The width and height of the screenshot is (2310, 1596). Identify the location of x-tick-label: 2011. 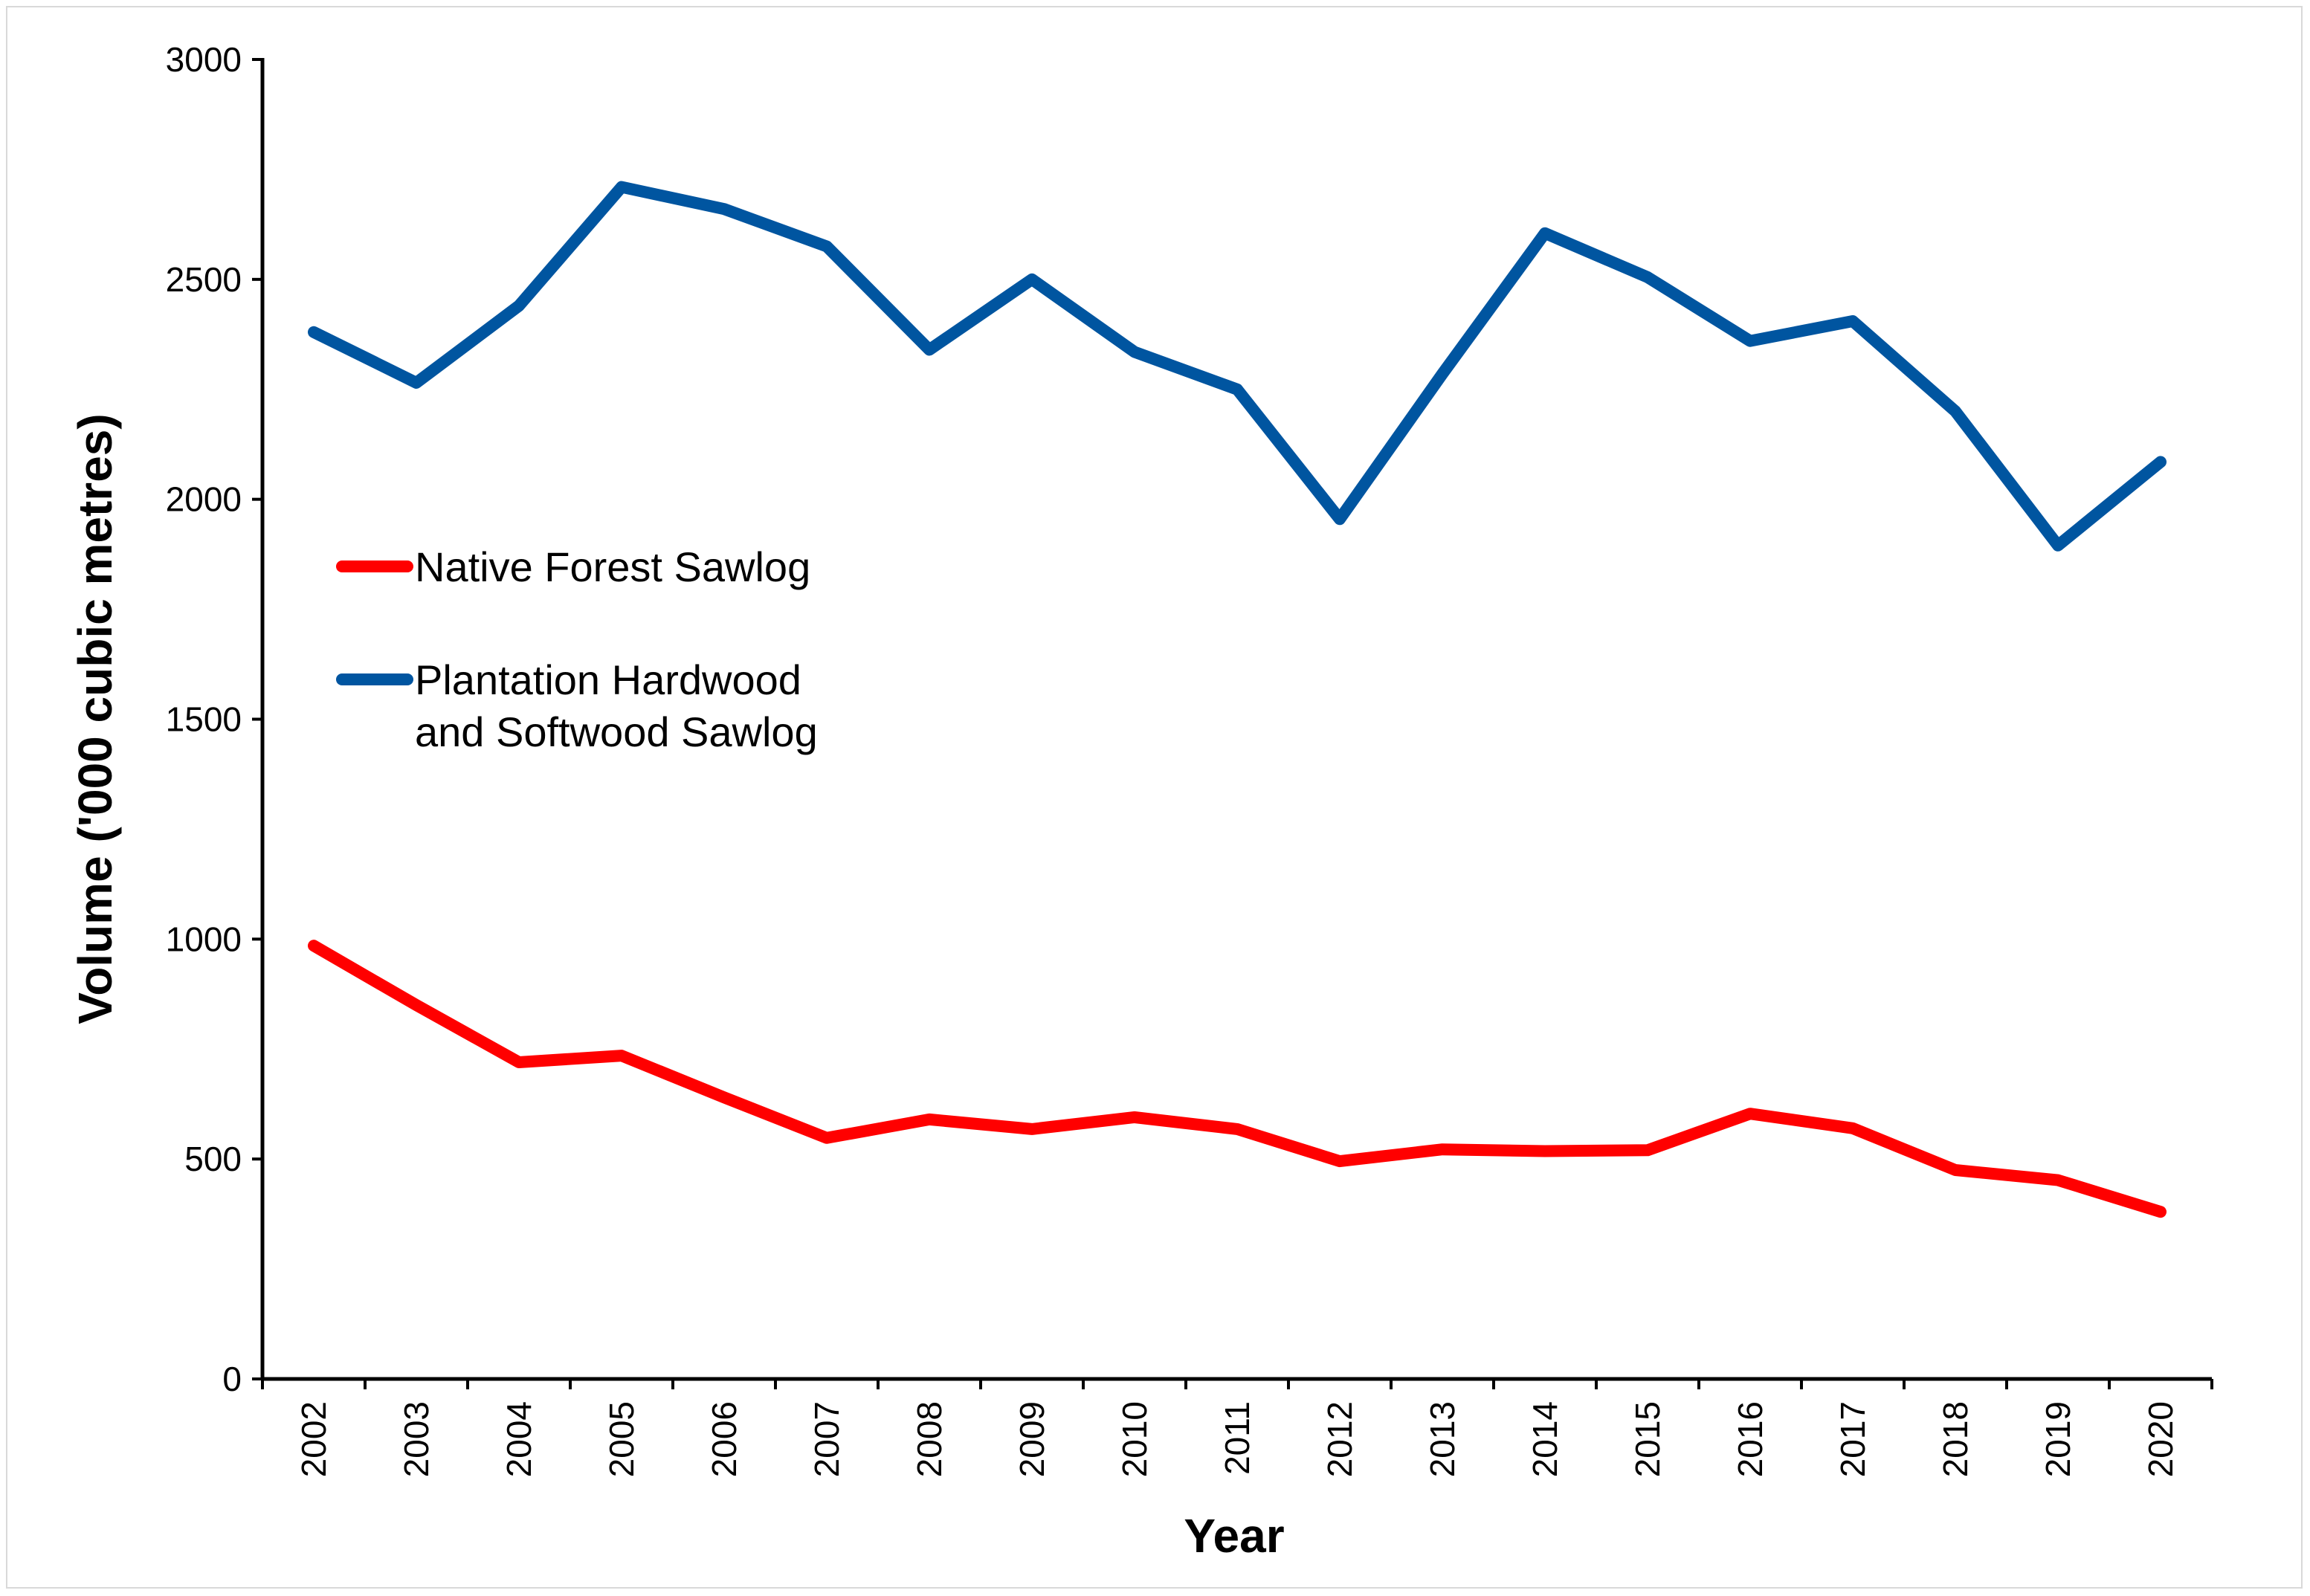
(1237, 1438).